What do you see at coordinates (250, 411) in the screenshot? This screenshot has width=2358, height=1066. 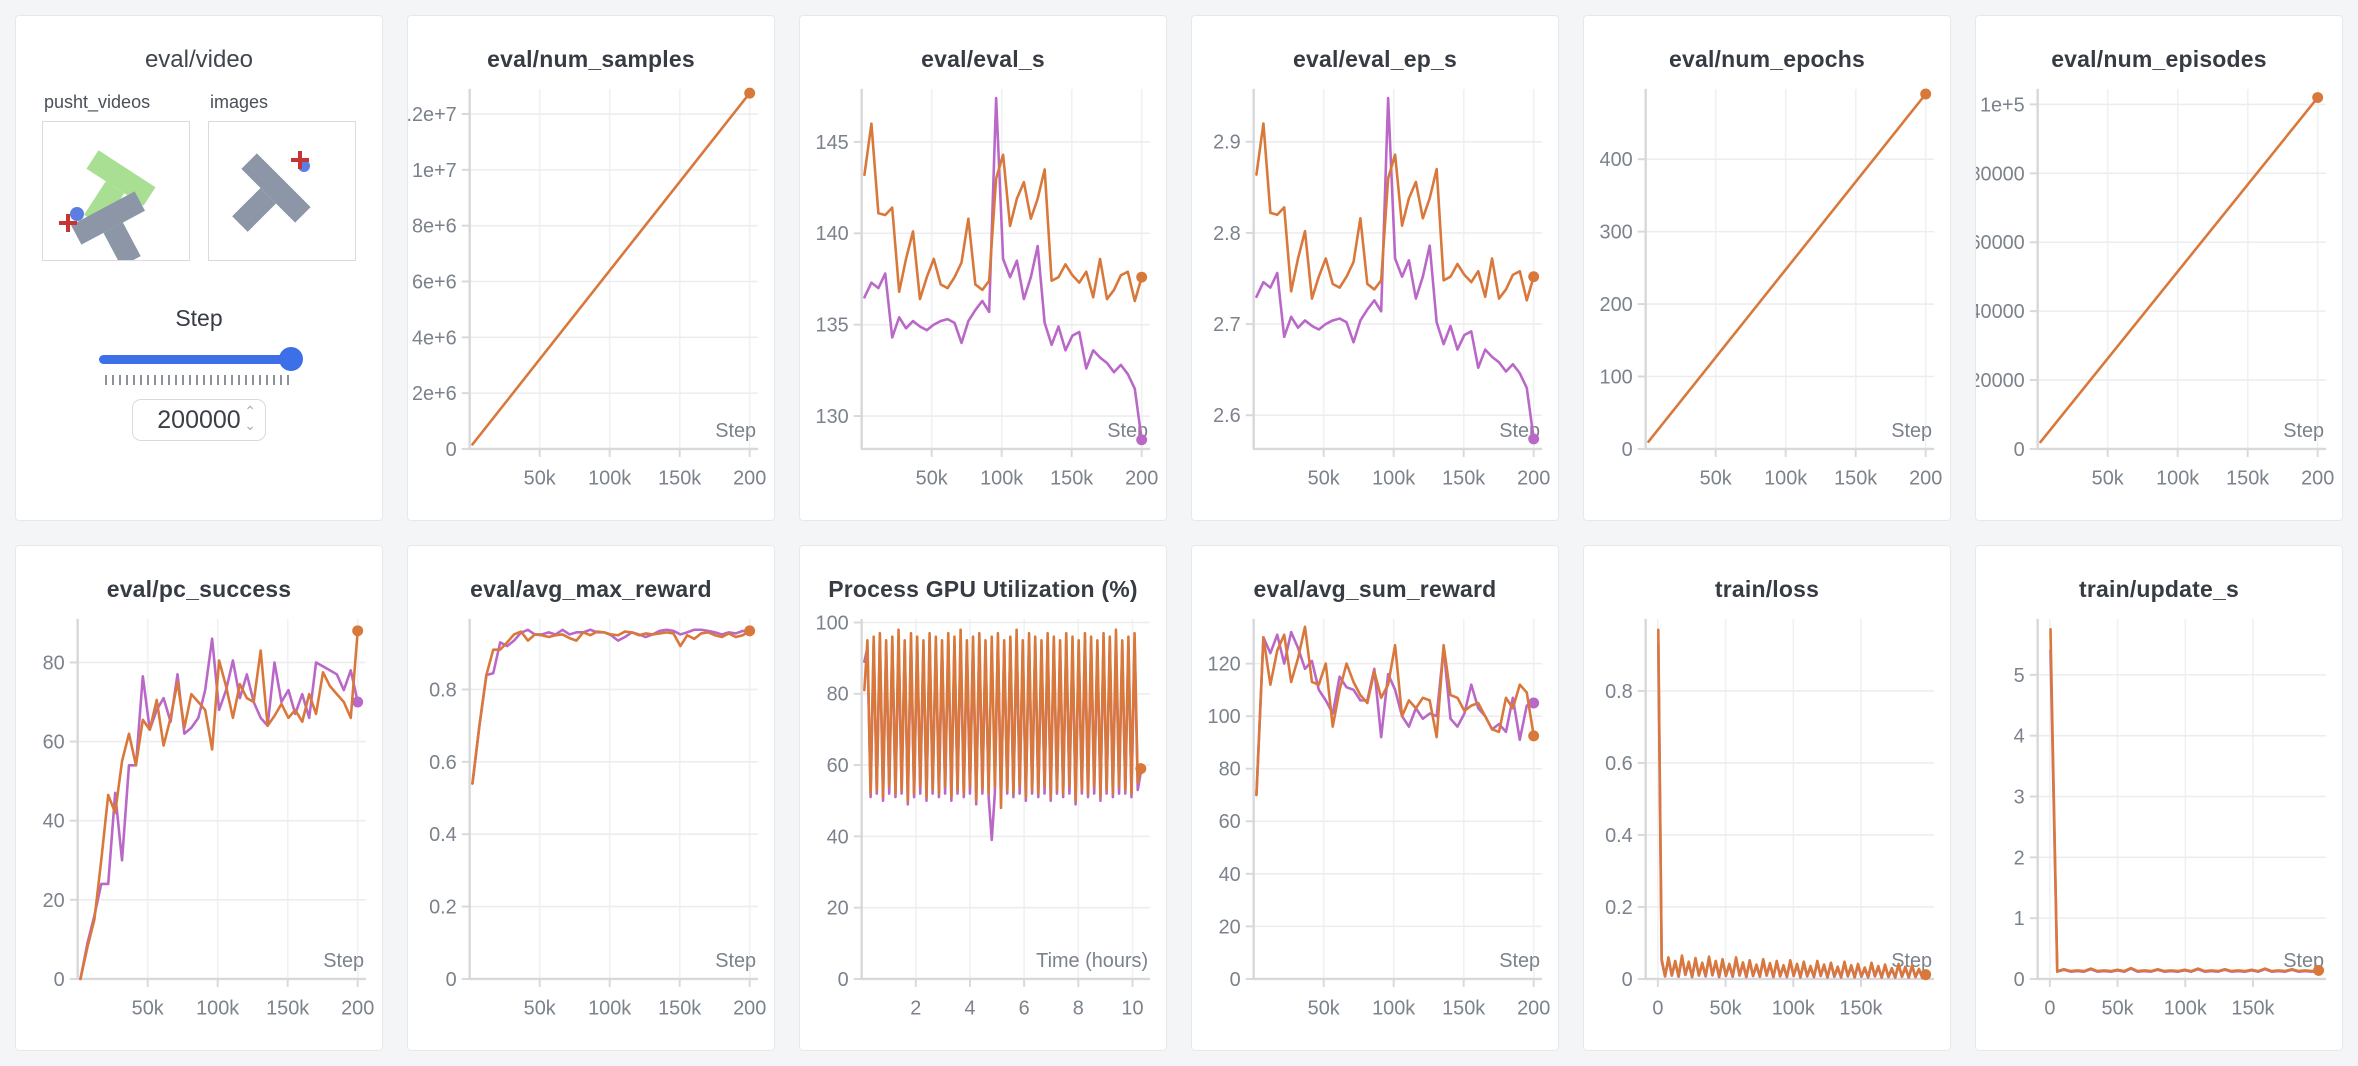 I see `stepper-up-icon: ⌃` at bounding box center [250, 411].